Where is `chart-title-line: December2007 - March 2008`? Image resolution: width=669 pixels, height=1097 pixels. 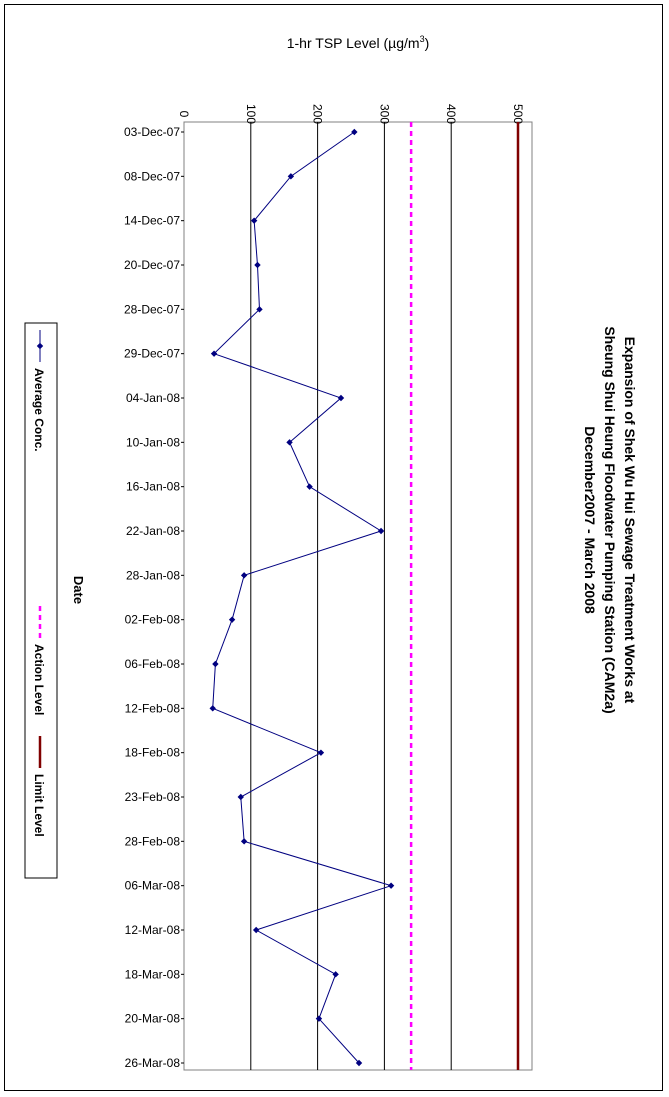 chart-title-line: December2007 - March 2008 is located at coordinates (590, 520).